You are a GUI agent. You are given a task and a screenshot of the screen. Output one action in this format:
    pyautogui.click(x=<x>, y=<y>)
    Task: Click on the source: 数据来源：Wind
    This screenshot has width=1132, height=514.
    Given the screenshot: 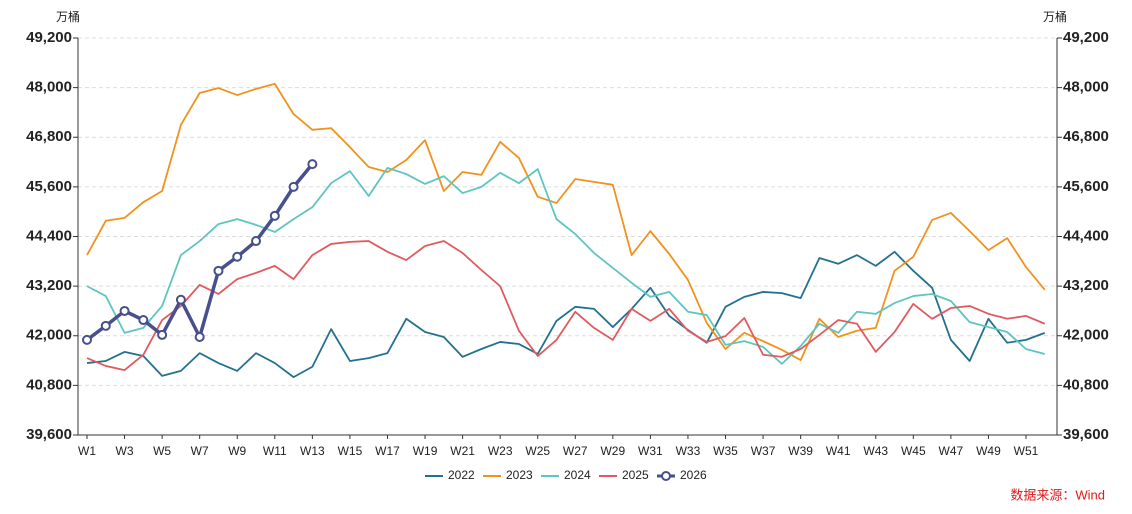 What is the action you would take?
    pyautogui.click(x=1057, y=494)
    